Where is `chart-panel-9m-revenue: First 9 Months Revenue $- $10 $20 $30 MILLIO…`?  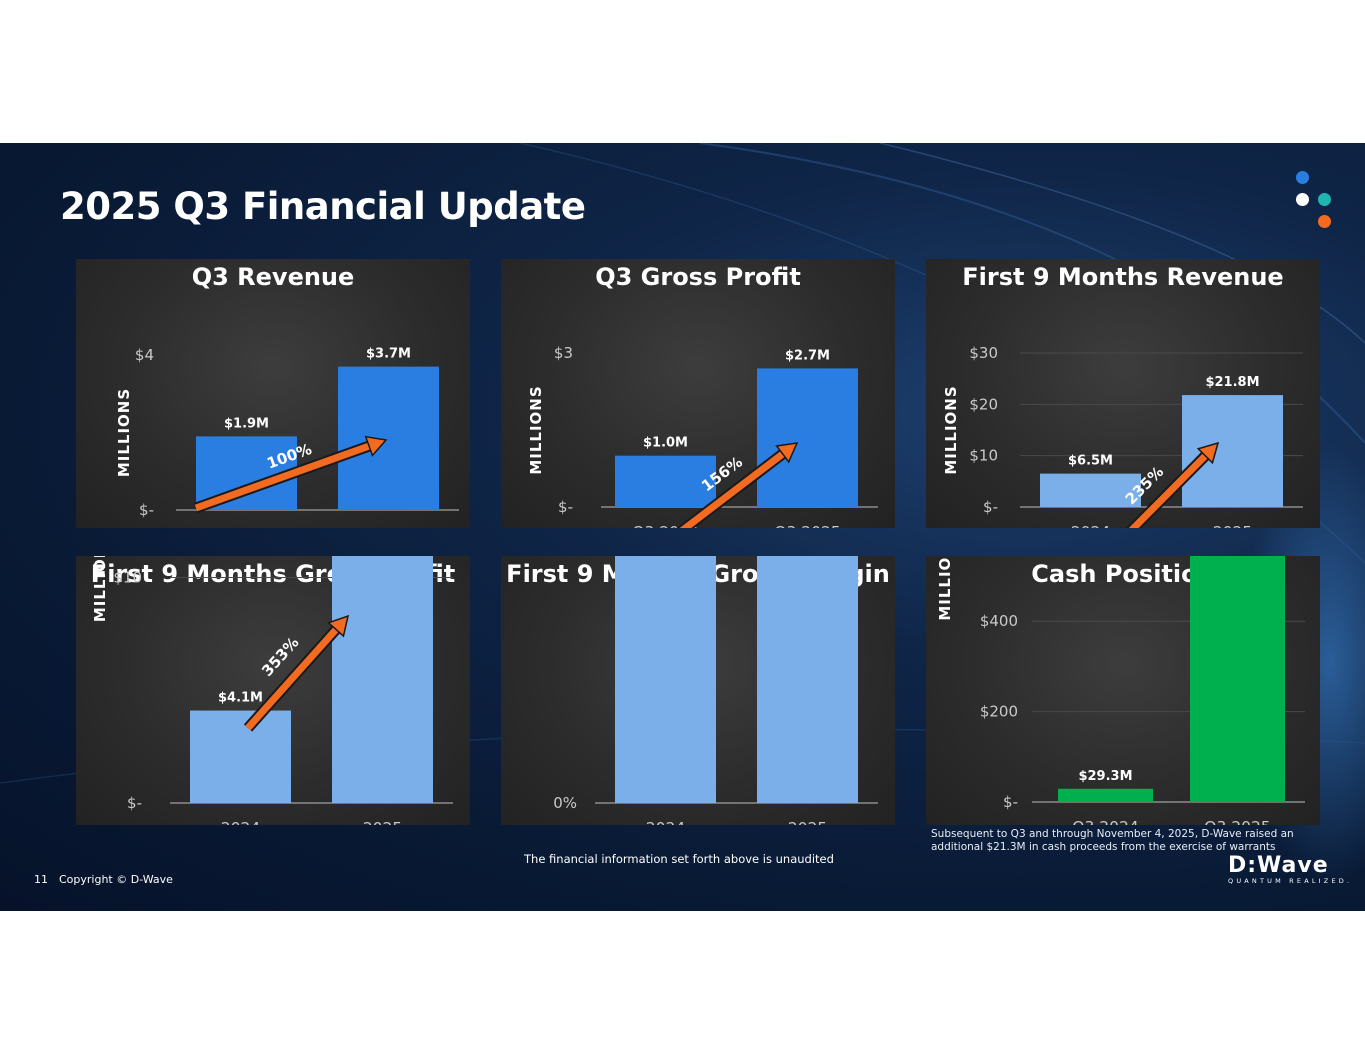 chart-panel-9m-revenue: First 9 Months Revenue $- $10 $20 $30 MILLIO… is located at coordinates (1123, 393).